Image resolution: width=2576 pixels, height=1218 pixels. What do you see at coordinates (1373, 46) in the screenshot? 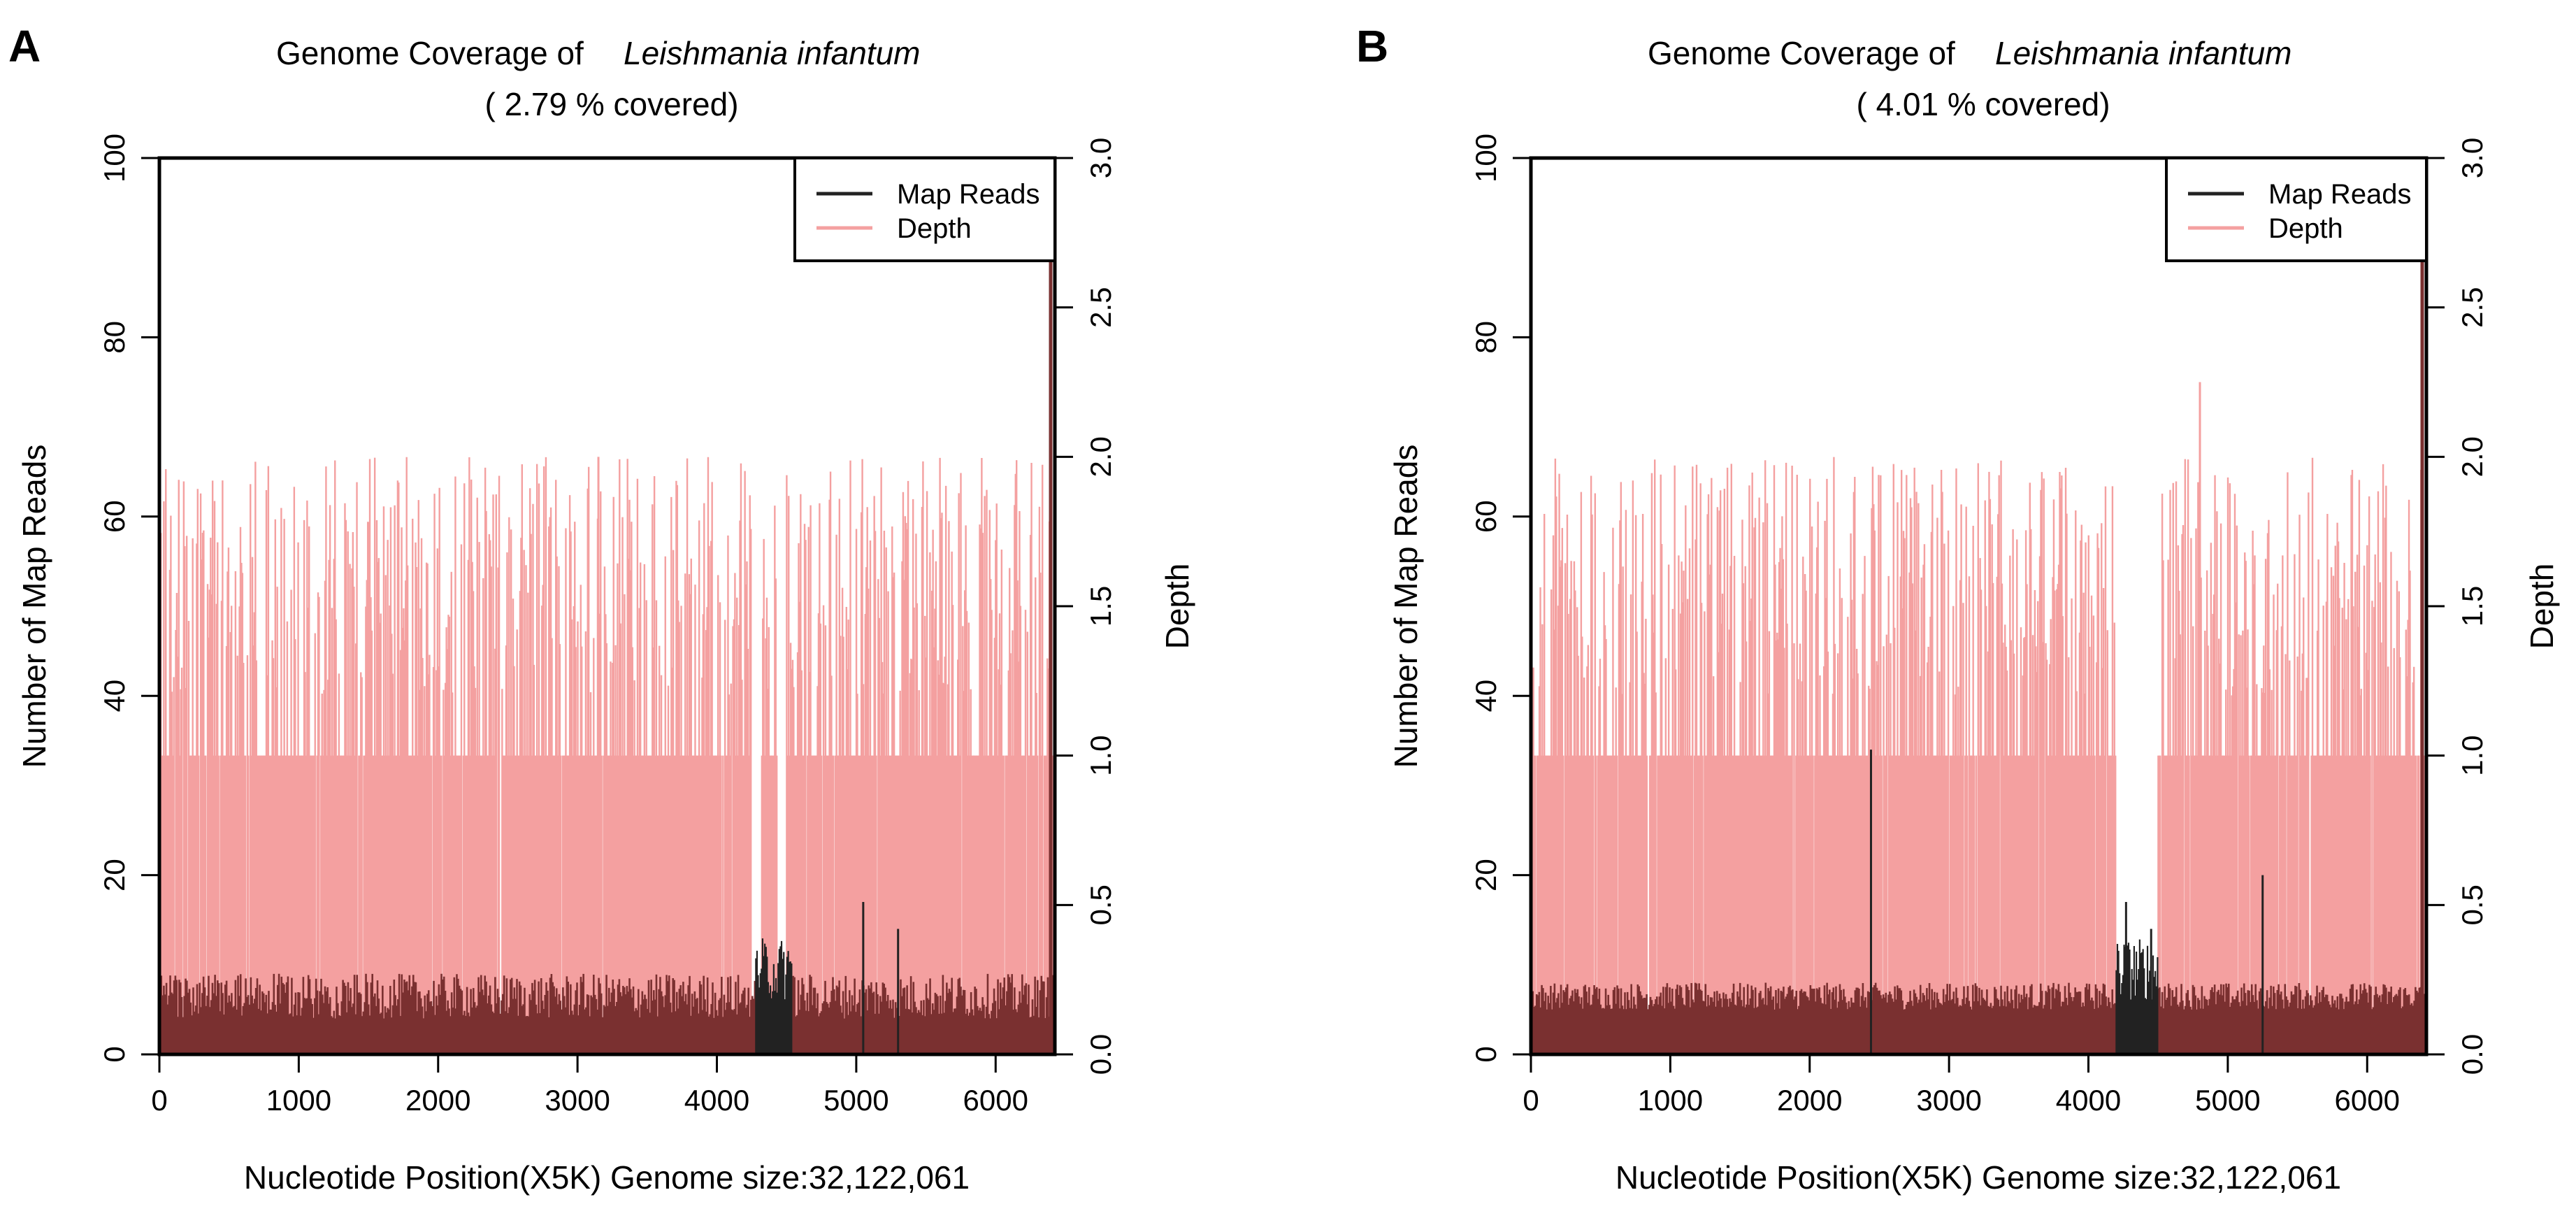
I see `panel-letter: B` at bounding box center [1373, 46].